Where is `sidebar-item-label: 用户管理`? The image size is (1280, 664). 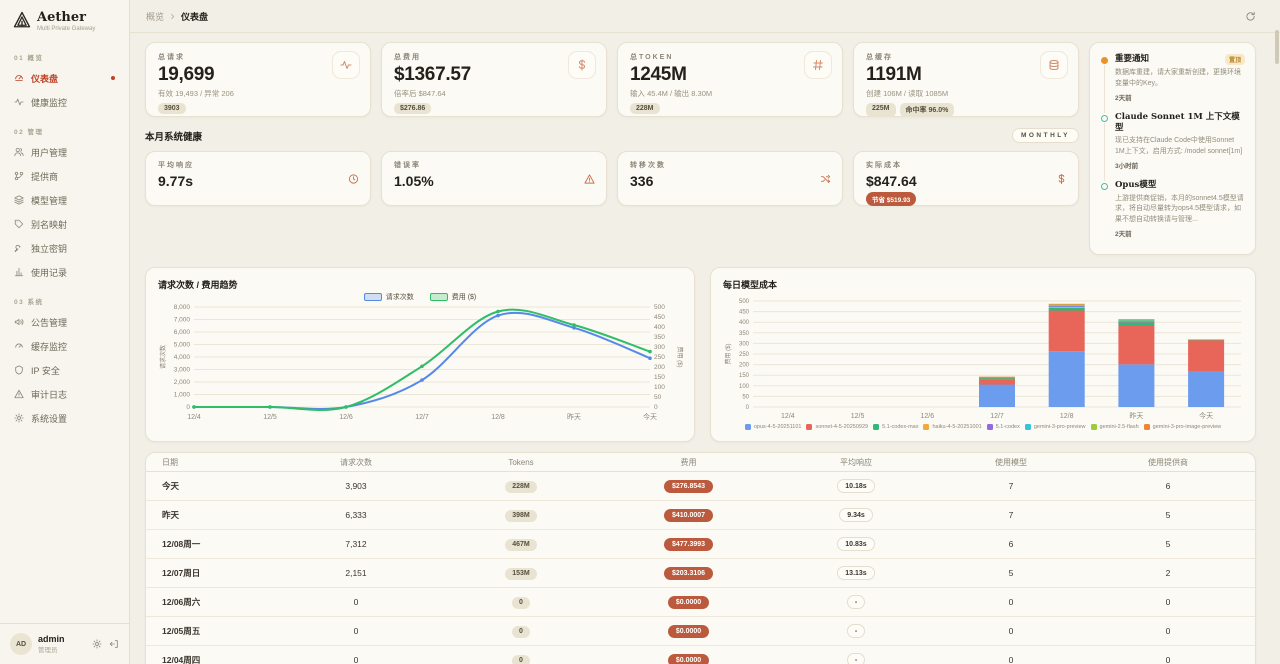 sidebar-item-label: 用户管理 is located at coordinates (49, 152).